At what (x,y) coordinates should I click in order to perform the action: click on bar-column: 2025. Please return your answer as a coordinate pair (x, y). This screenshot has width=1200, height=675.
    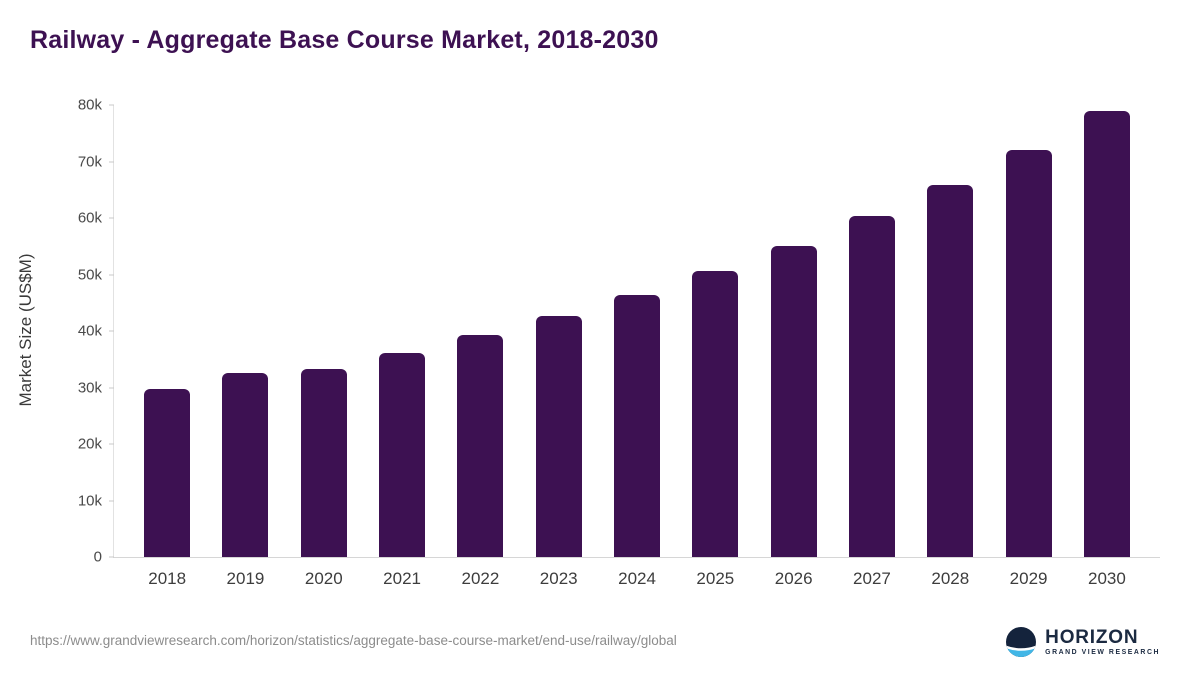
    Looking at the image, I should click on (715, 346).